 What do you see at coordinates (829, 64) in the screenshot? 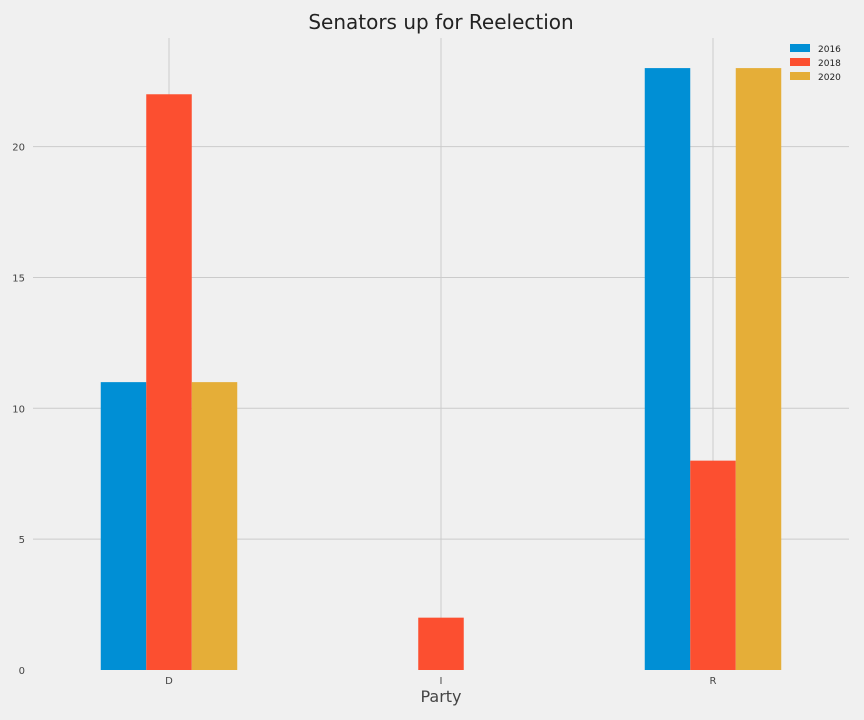
I see `legend-label: 2018` at bounding box center [829, 64].